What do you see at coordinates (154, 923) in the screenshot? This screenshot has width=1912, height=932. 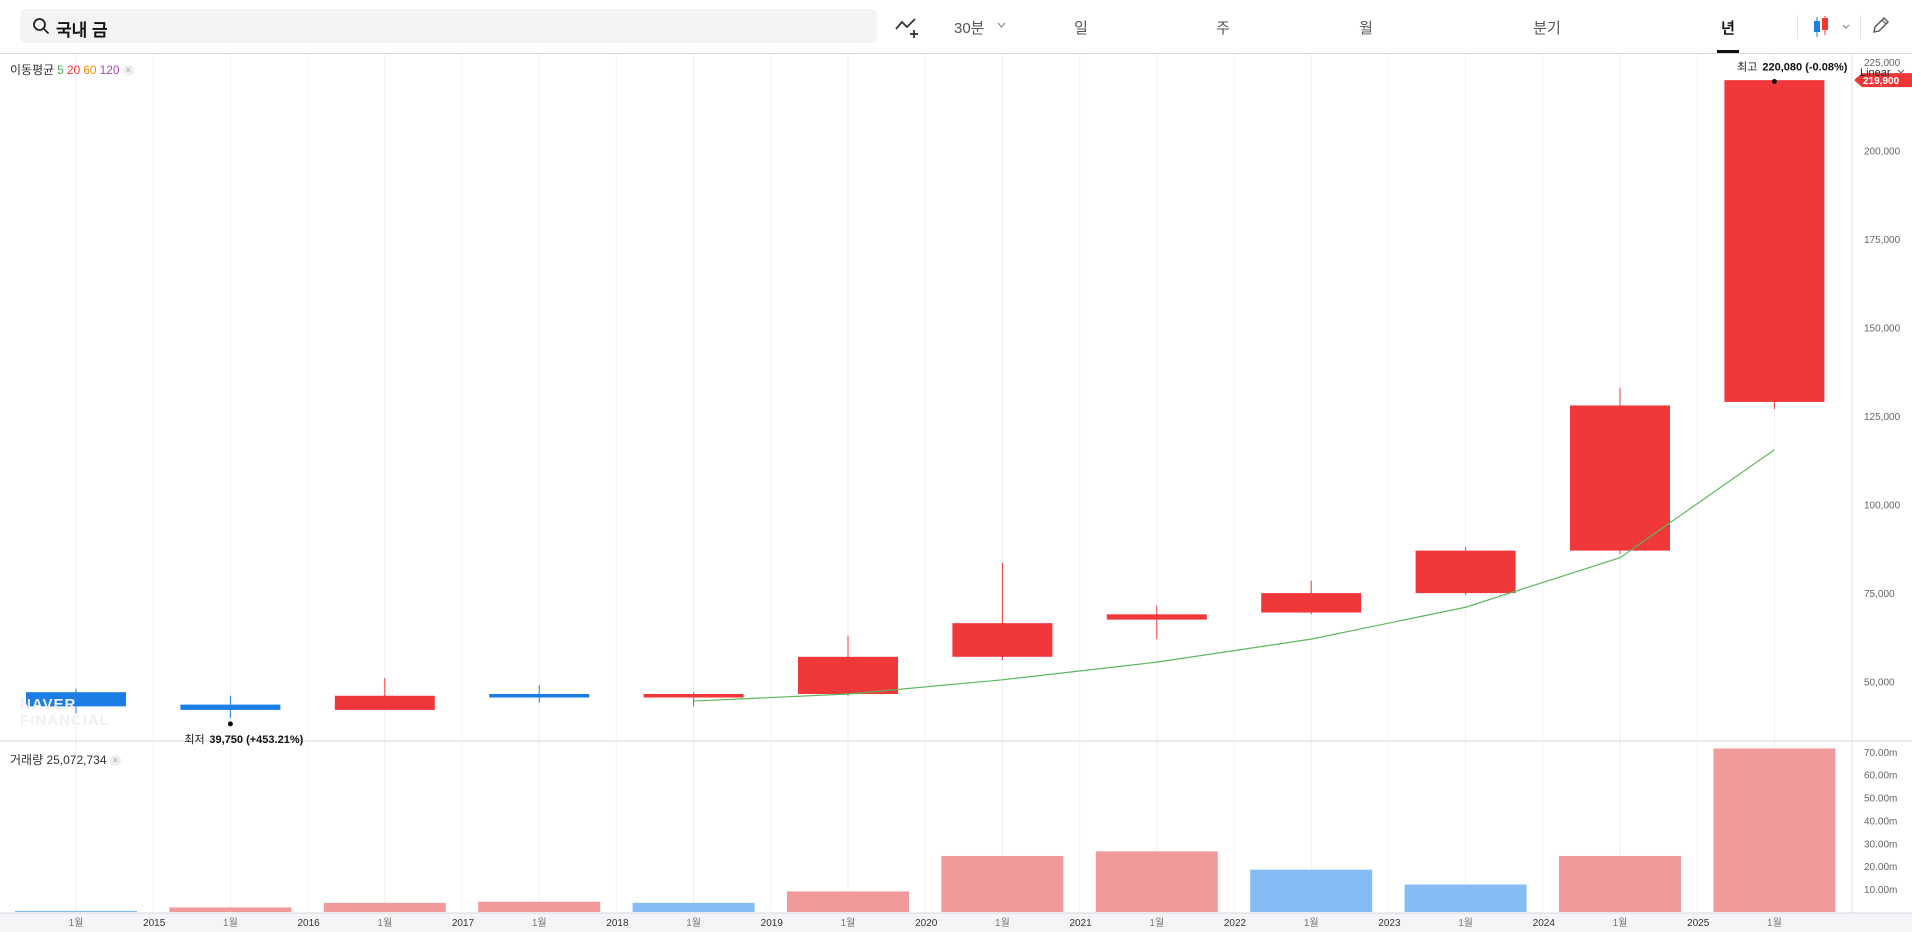 I see `year-tick-label: 2015` at bounding box center [154, 923].